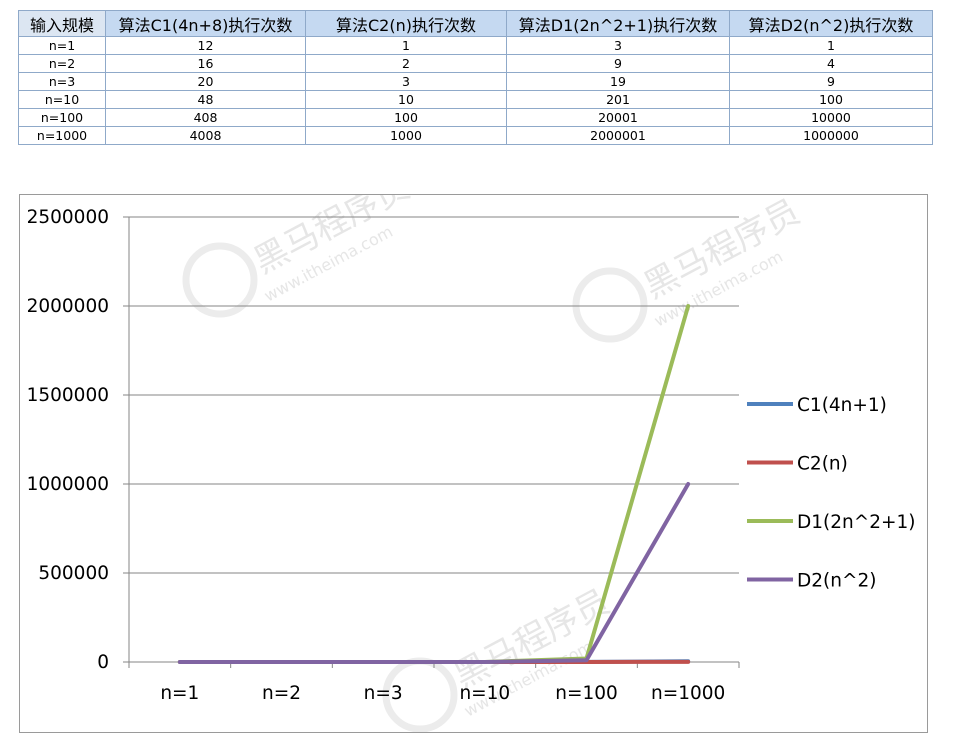 The width and height of the screenshot is (971, 743). I want to click on legend-item: C2(n), so click(797, 464).